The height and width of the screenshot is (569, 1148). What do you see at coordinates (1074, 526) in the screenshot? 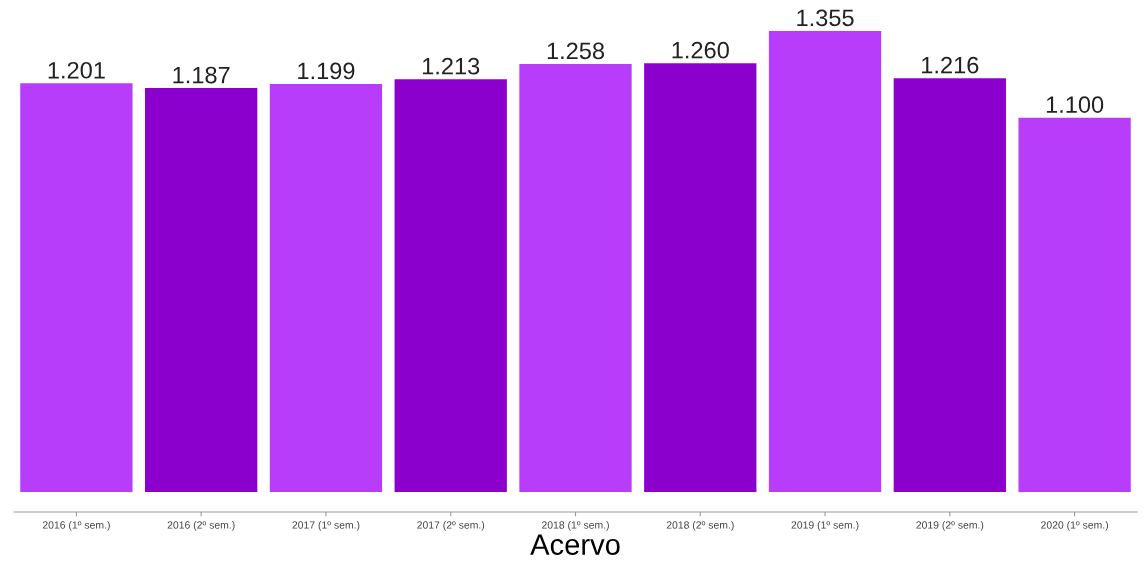
I see `x-tick-label: 2020 (1º sem.)` at bounding box center [1074, 526].